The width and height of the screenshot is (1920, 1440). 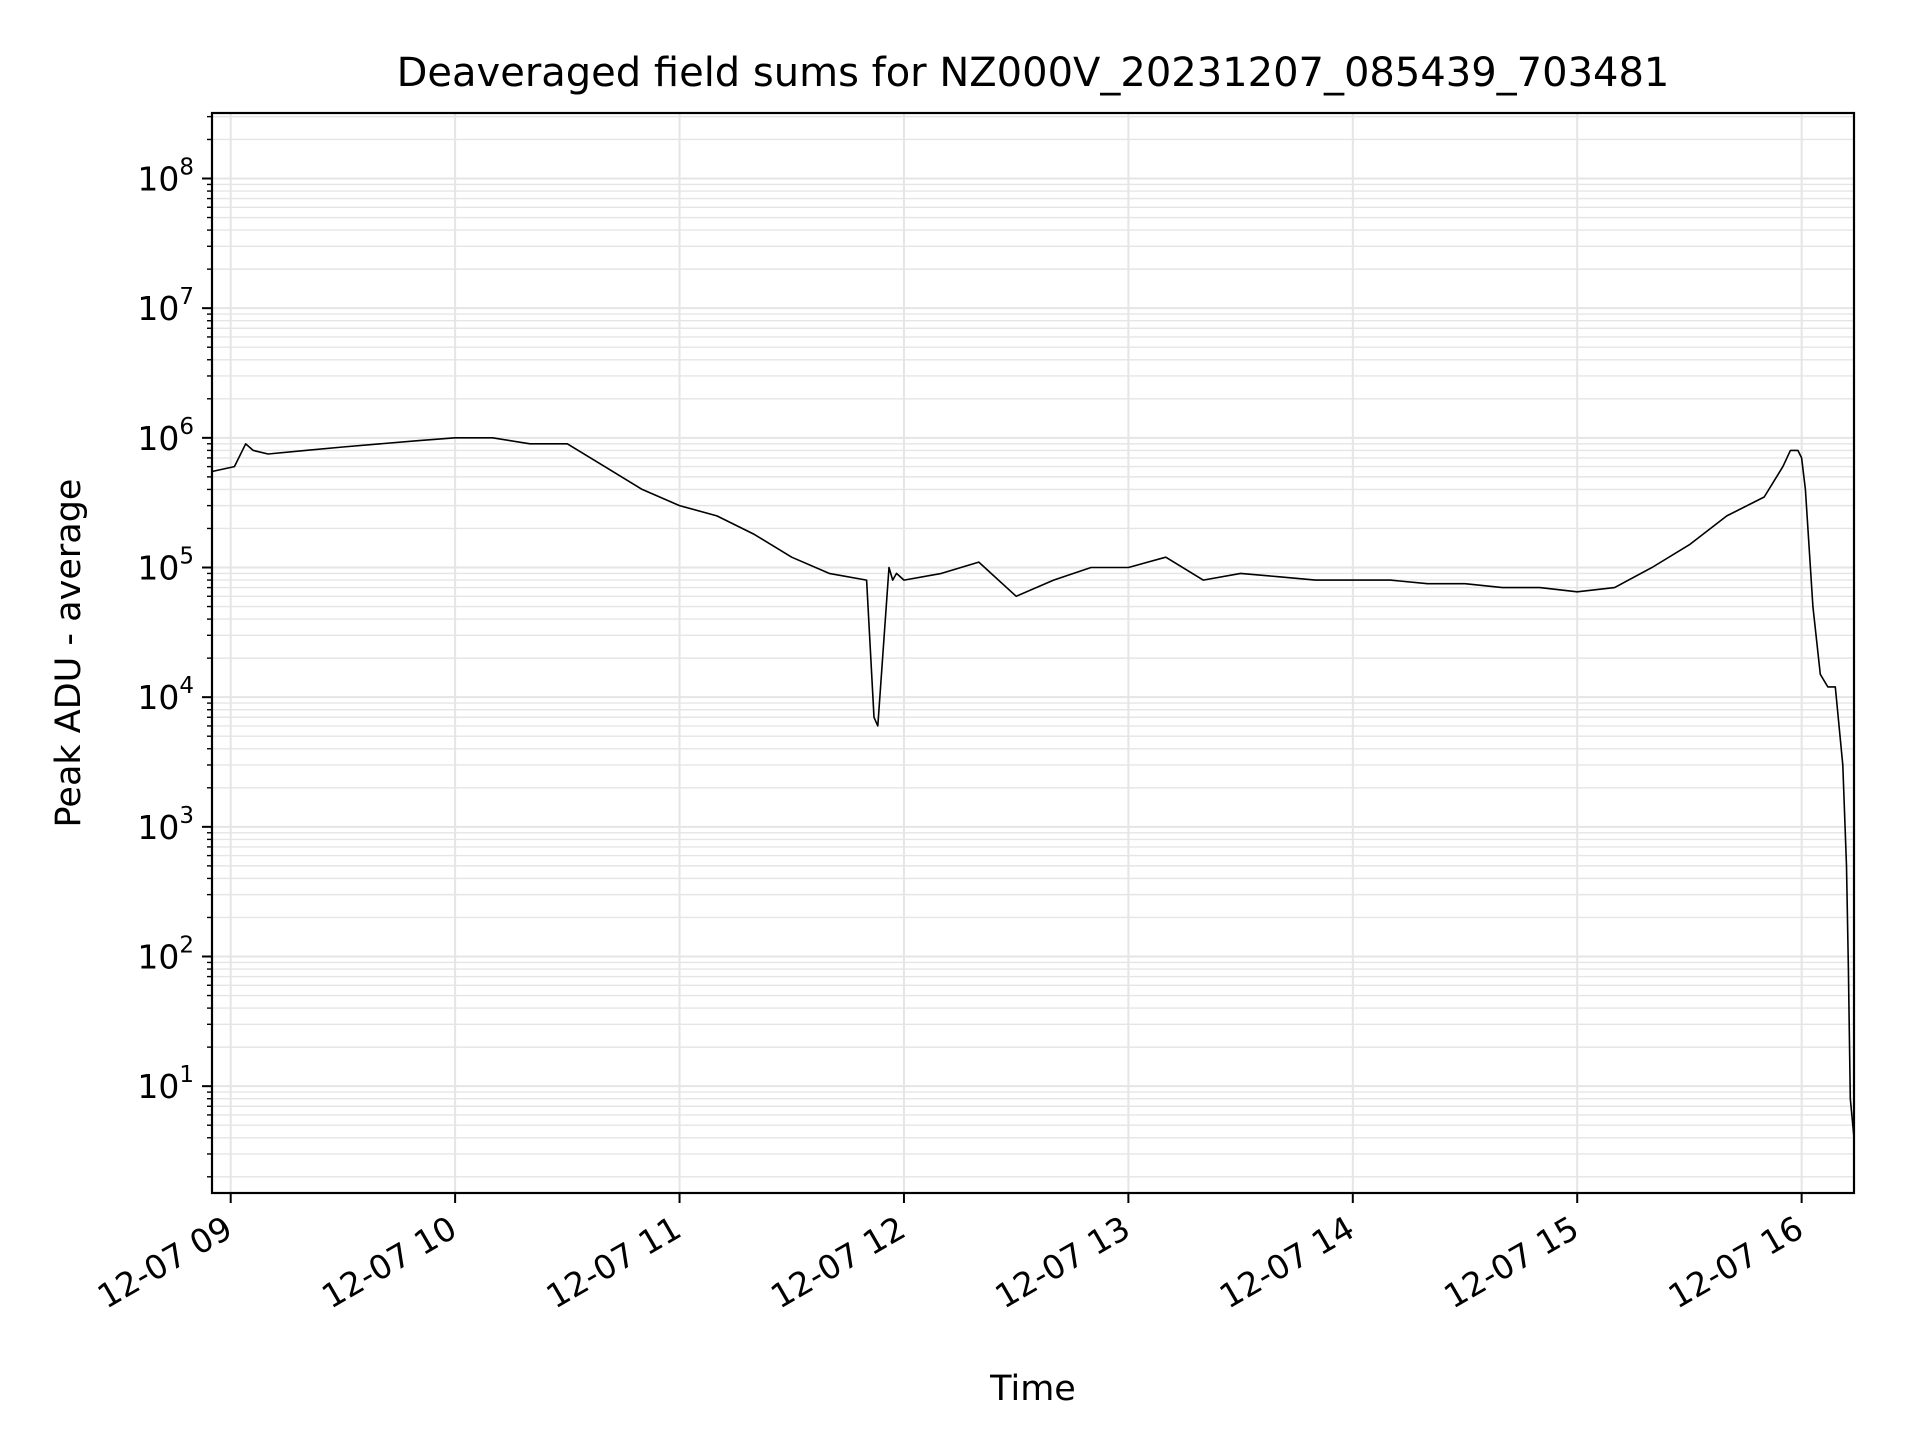 What do you see at coordinates (165, 695) in the screenshot?
I see `y-tick-label: 10⁴` at bounding box center [165, 695].